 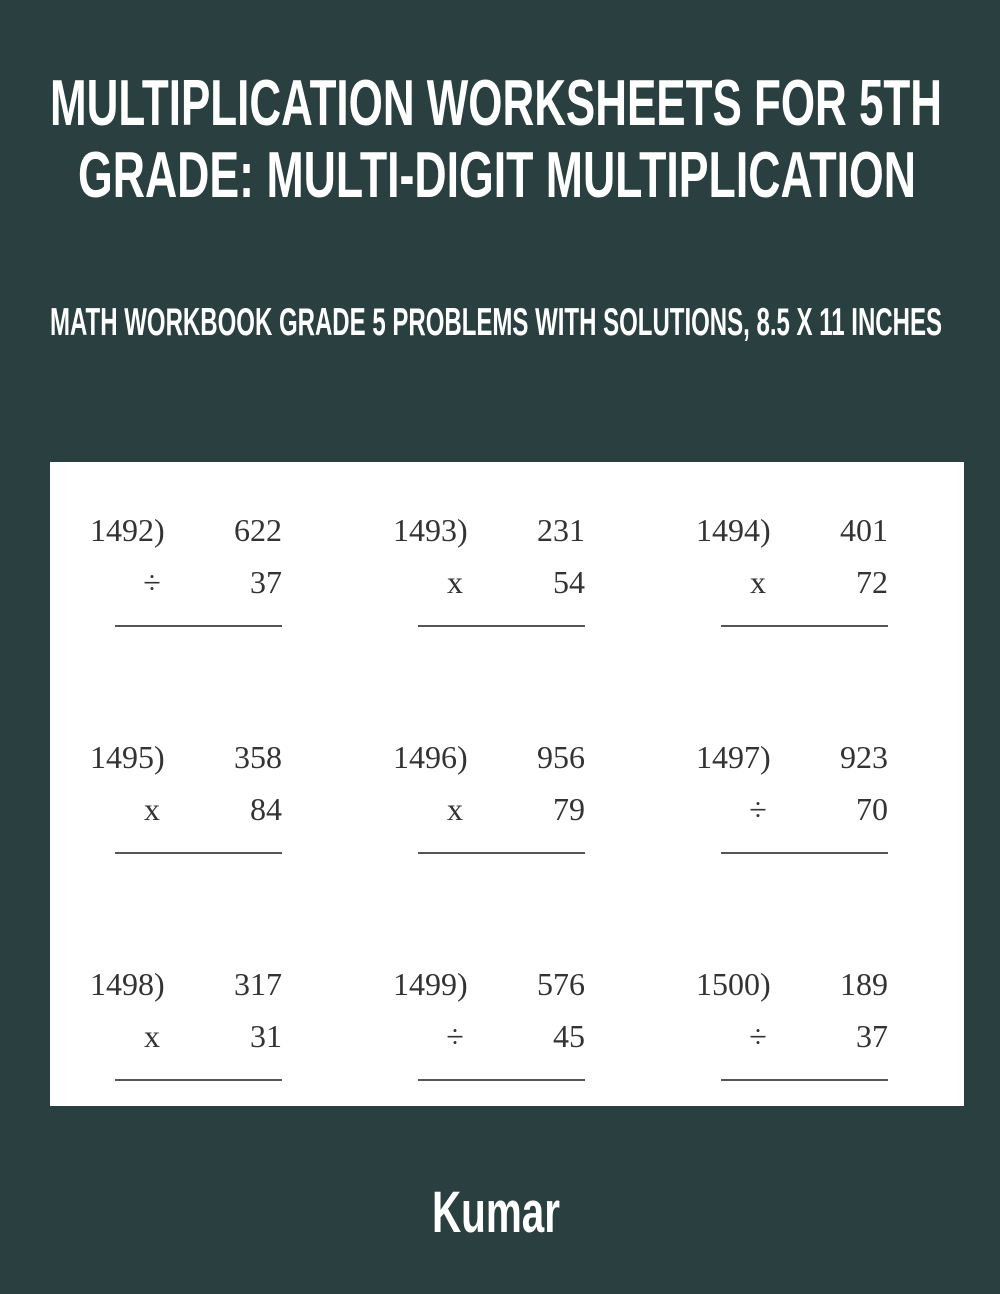 I want to click on operand-bottom: 45, so click(x=569, y=1036).